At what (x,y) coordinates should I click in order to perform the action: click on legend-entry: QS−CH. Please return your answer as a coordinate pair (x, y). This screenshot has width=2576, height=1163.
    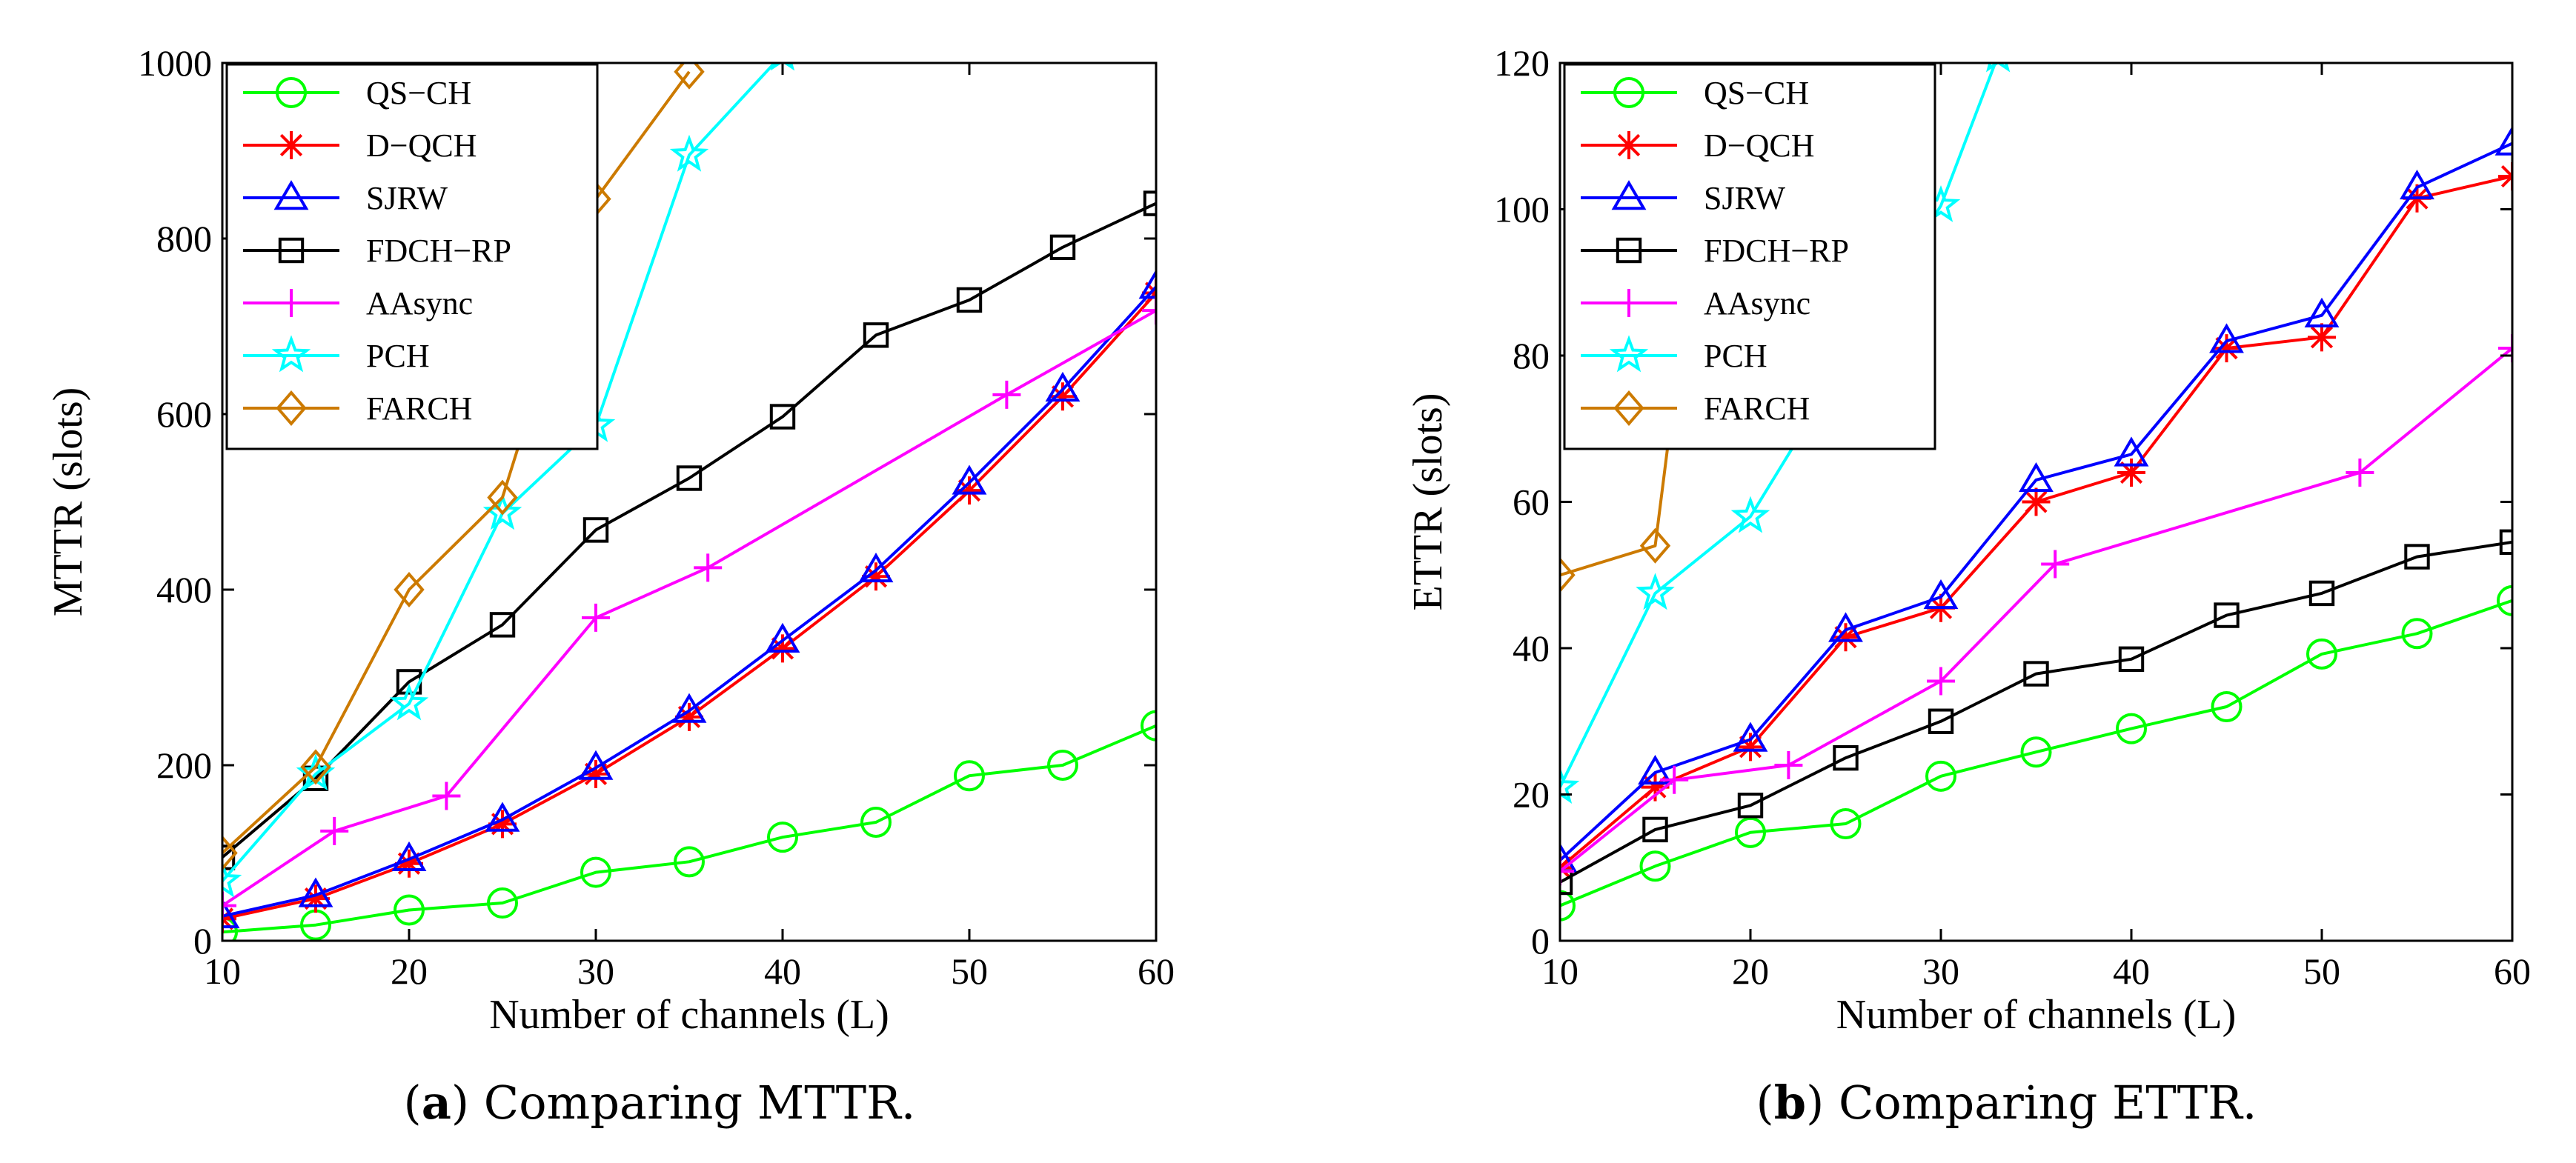
    Looking at the image, I should click on (357, 93).